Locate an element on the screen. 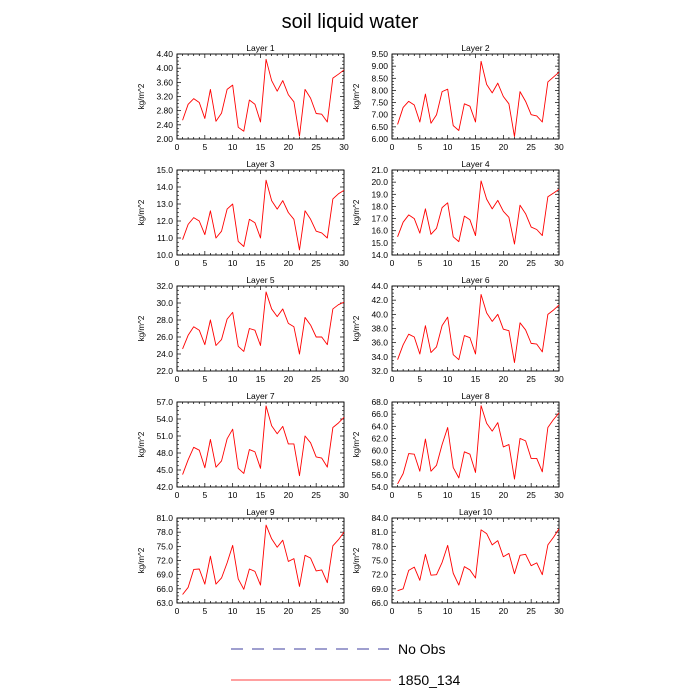 Image resolution: width=700 pixels, height=700 pixels. layer-2-xtick-label: 0 is located at coordinates (392, 147).